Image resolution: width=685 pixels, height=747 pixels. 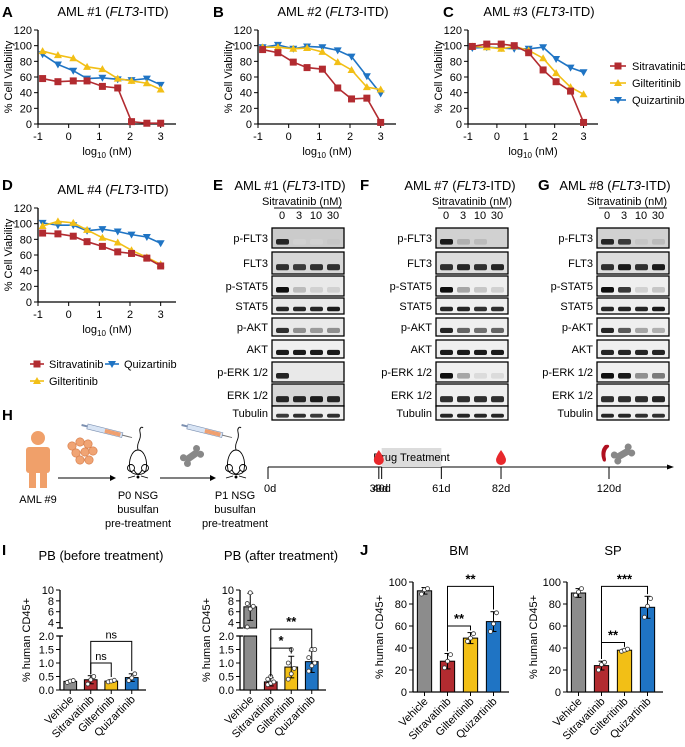 I want to click on y-tick-label: 1.5, so click(x=226, y=651).